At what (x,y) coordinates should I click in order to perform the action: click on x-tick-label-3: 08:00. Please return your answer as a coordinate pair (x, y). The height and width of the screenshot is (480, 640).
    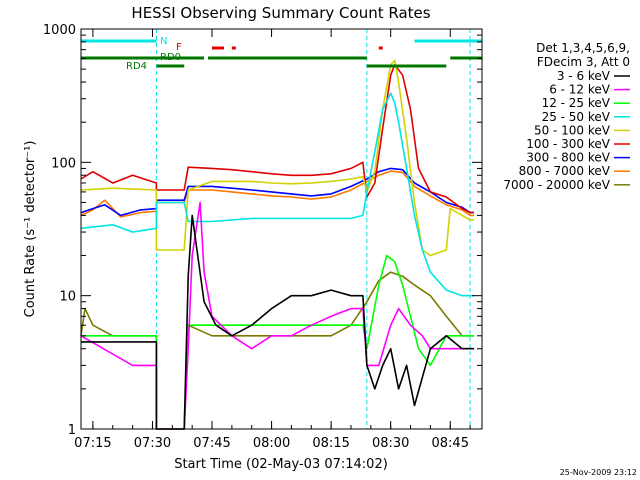
    Looking at the image, I should click on (271, 443).